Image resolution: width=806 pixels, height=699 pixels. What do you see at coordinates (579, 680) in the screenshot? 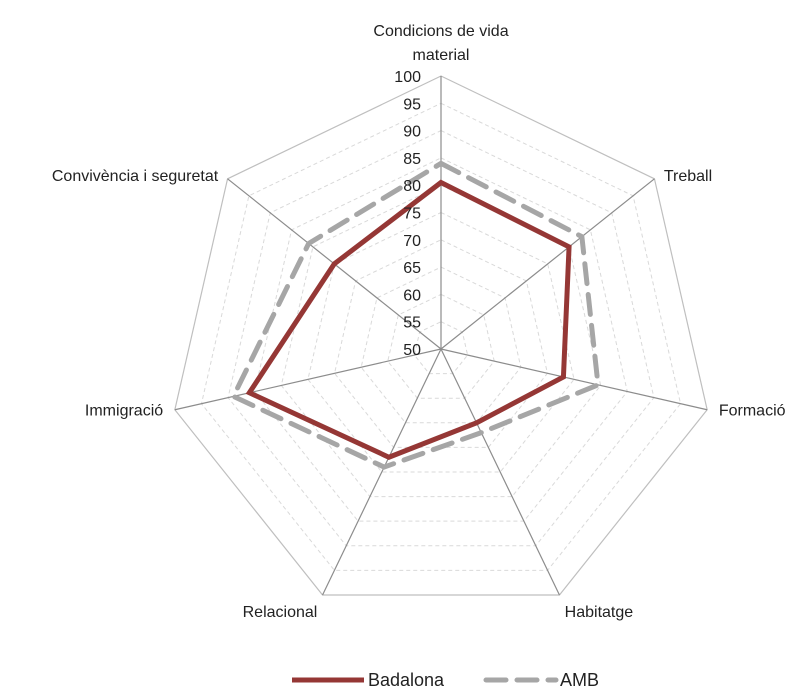
I see `legend-label-amb: AMB` at bounding box center [579, 680].